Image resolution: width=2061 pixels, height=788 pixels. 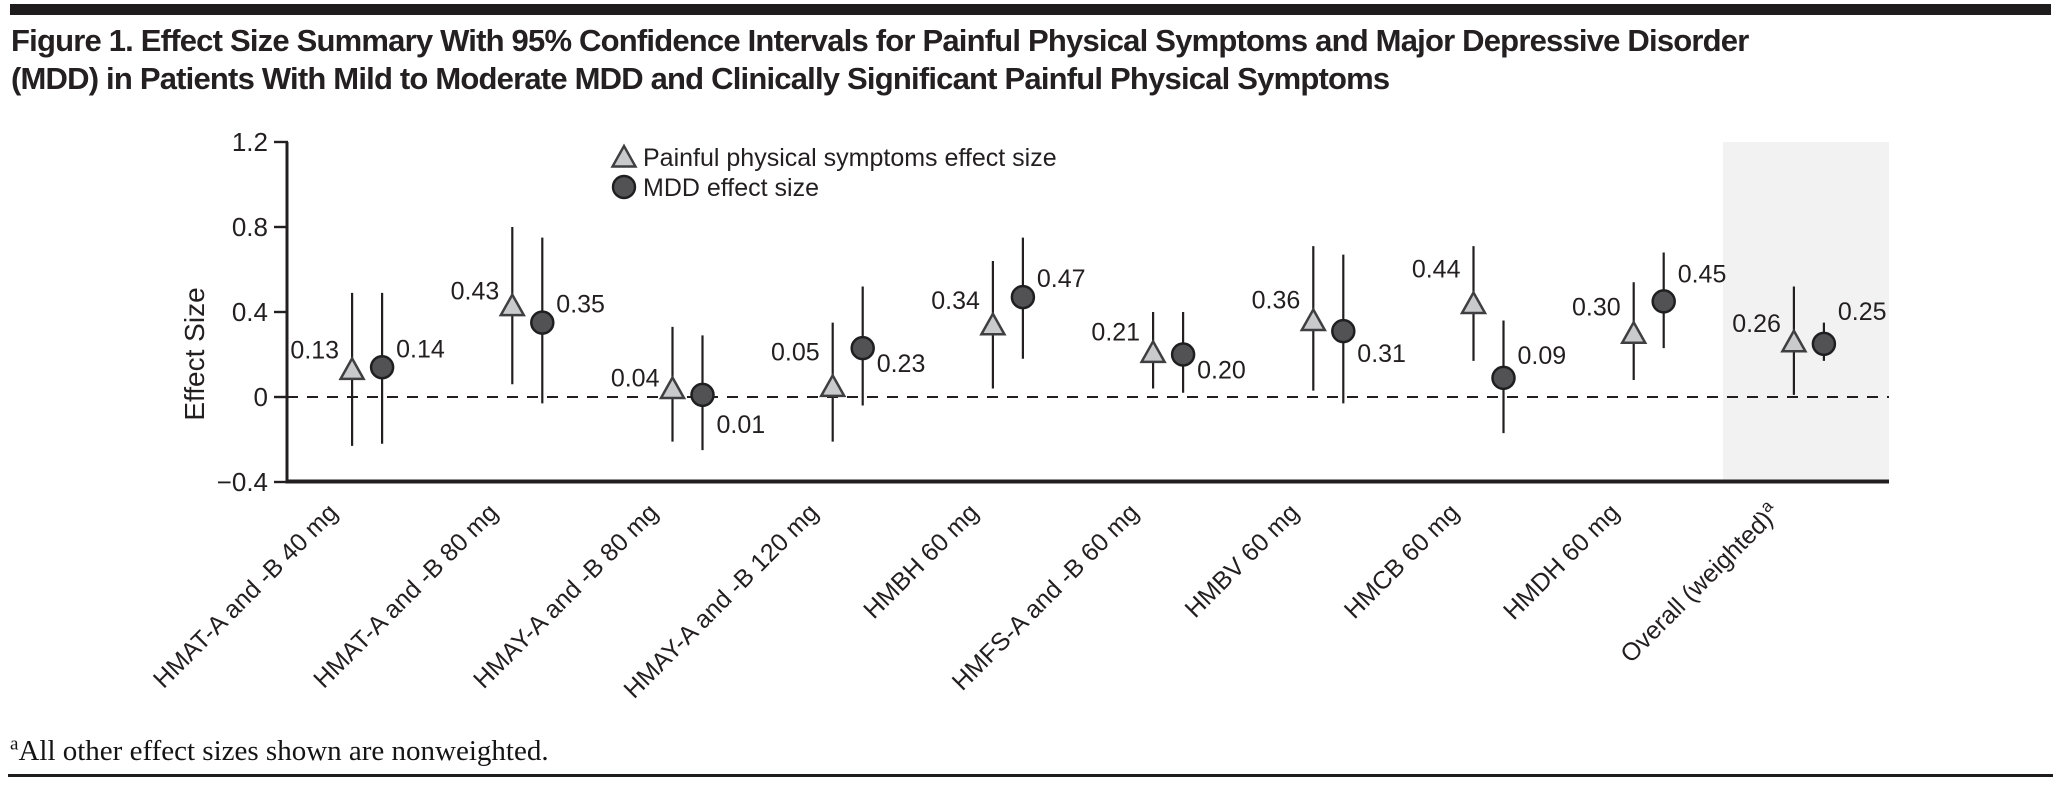 I want to click on category-label: HMBV 60 mg, so click(x=1242, y=560).